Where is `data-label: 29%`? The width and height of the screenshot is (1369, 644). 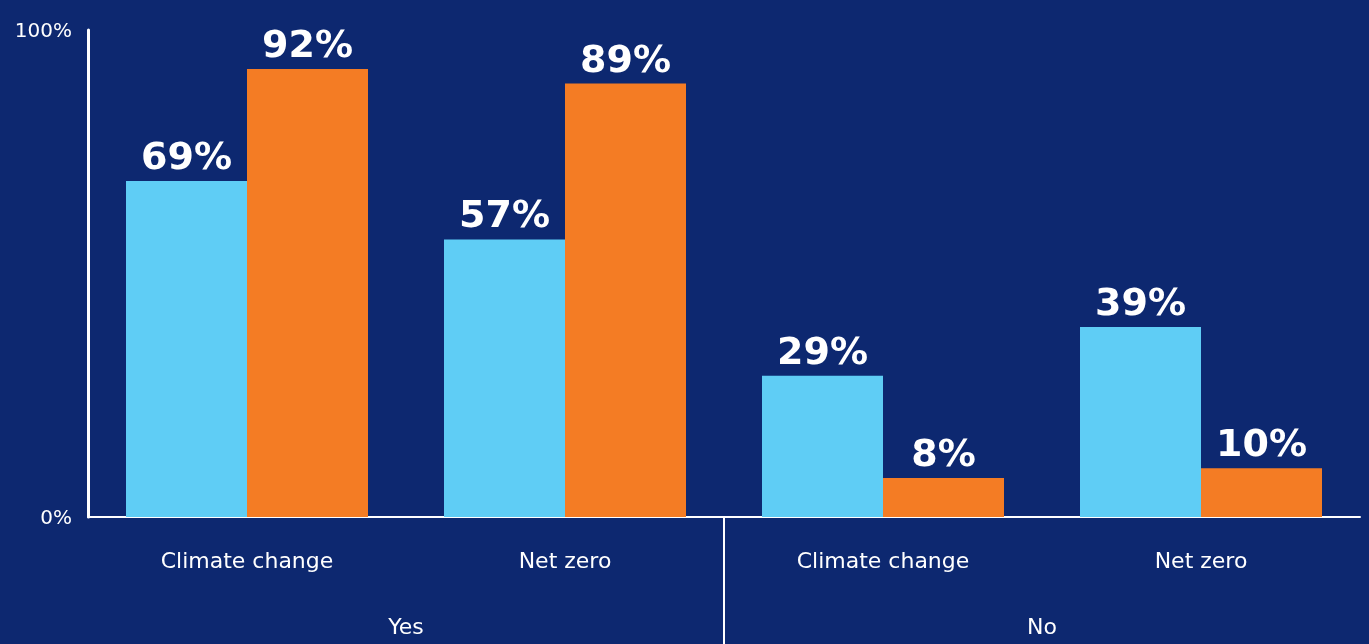 data-label: 29% is located at coordinates (822, 350).